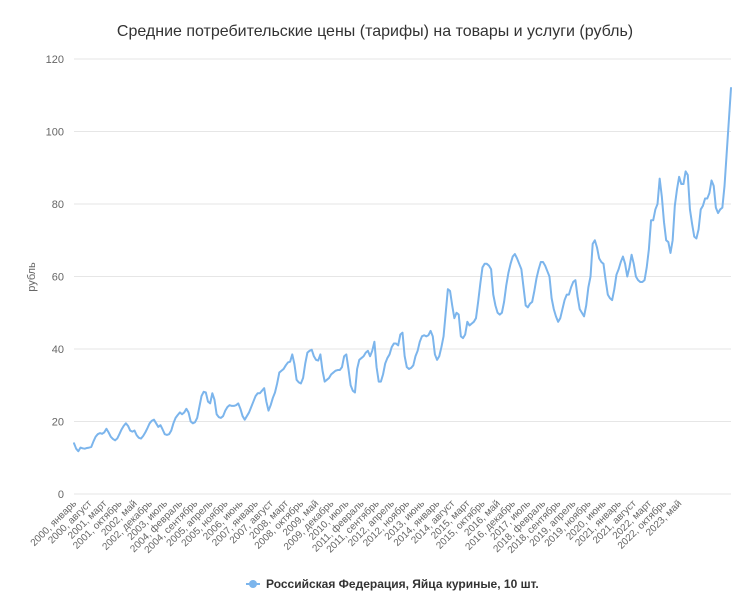 The height and width of the screenshot is (605, 751). What do you see at coordinates (58, 205) in the screenshot?
I see `y-tick-label: 80` at bounding box center [58, 205].